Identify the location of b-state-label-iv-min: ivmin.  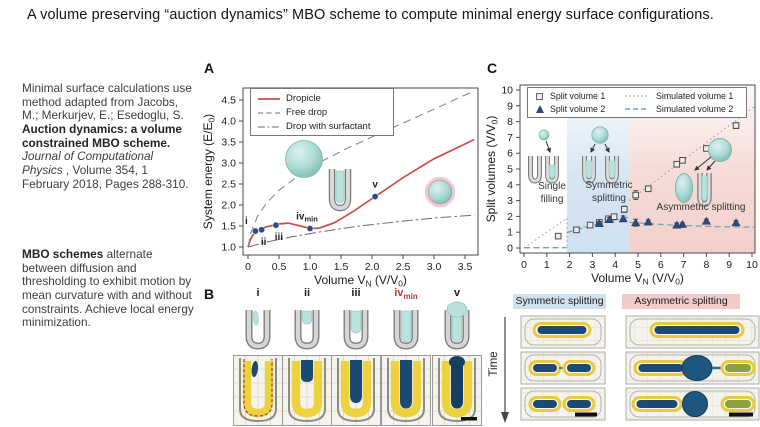
(406, 294).